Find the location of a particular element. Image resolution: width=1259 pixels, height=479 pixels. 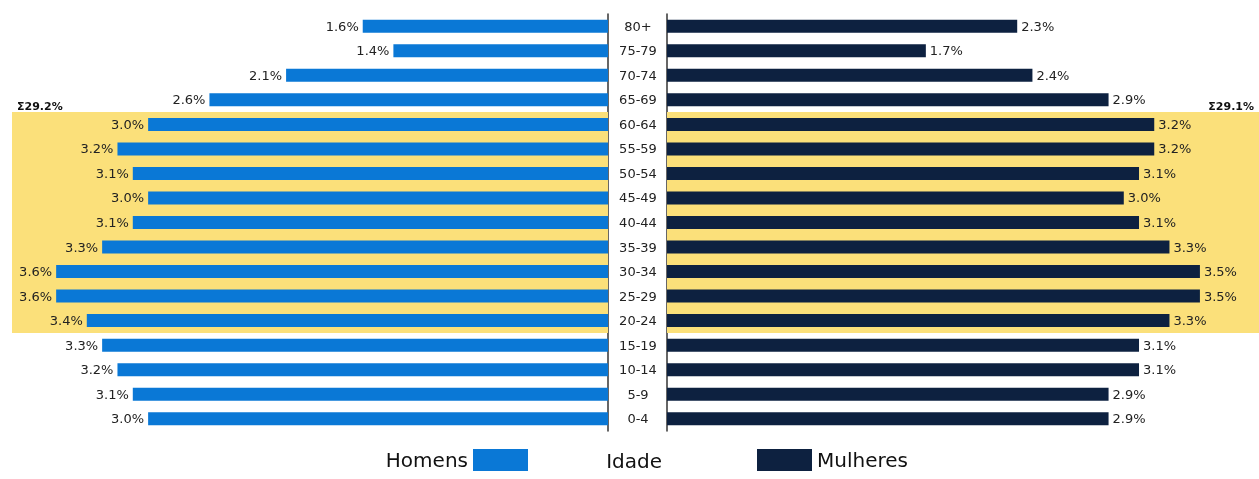

y-tick-label: 25-29 is located at coordinates (638, 296).